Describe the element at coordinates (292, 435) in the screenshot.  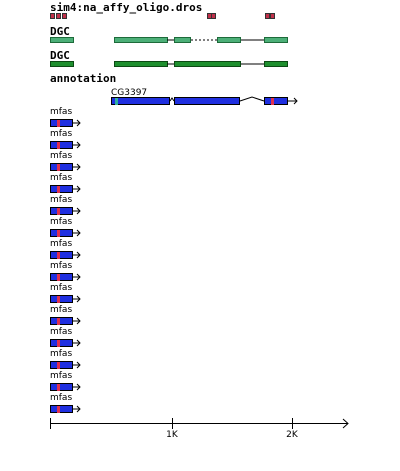
I see `axis-label: 2K` at that location.